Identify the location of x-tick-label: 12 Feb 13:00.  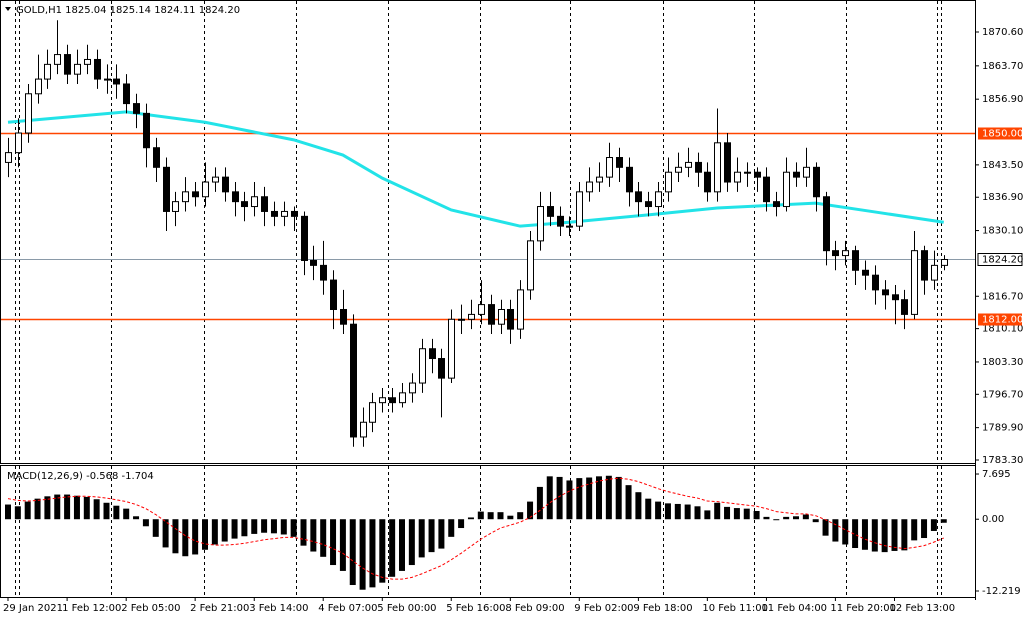
(923, 608).